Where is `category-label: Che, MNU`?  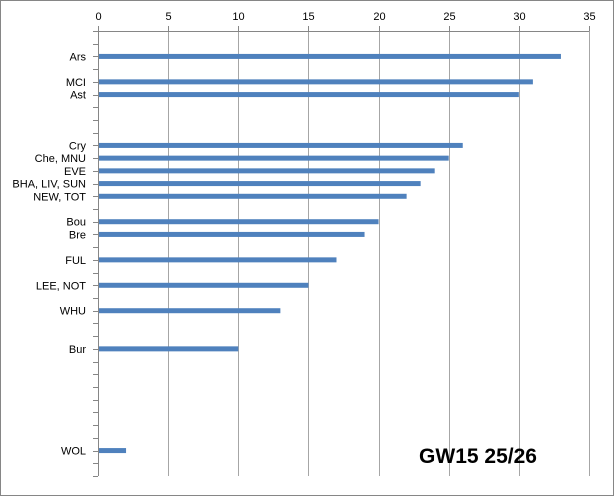
category-label: Che, MNU is located at coordinates (60, 159).